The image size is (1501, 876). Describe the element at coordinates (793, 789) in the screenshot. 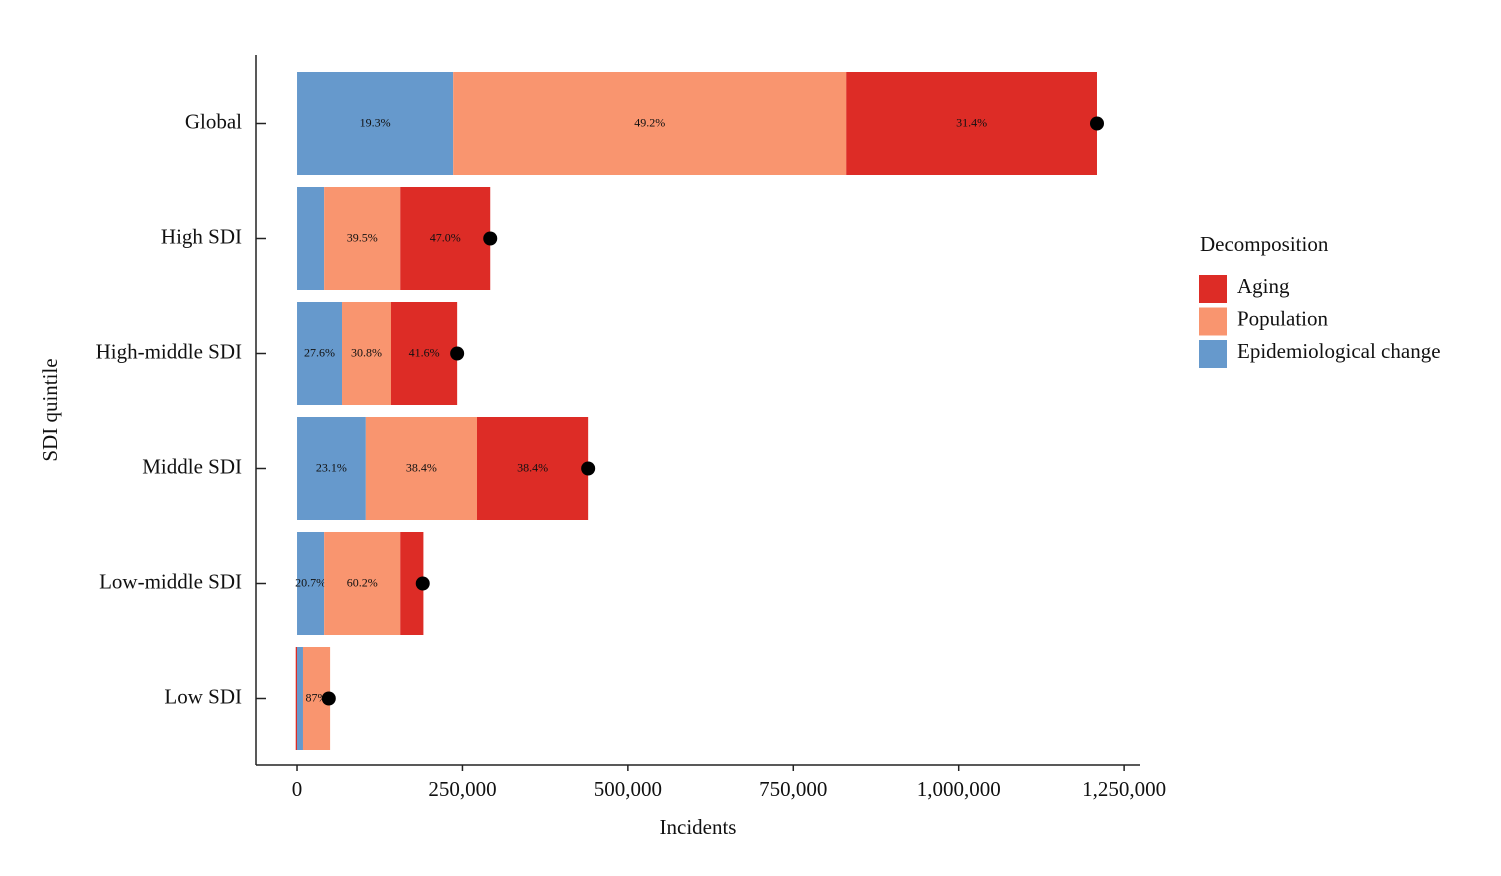

I see `x-tick-label: 750,000` at that location.